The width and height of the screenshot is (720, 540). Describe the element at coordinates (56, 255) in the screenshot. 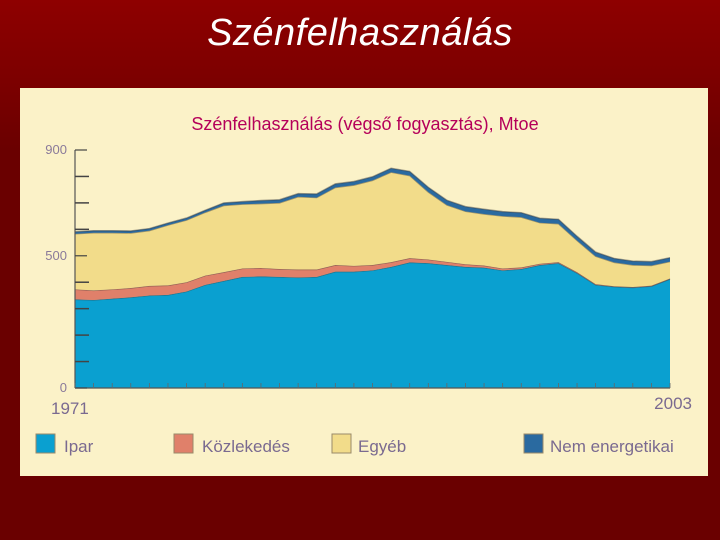

I see `y-tick-label: 500` at that location.